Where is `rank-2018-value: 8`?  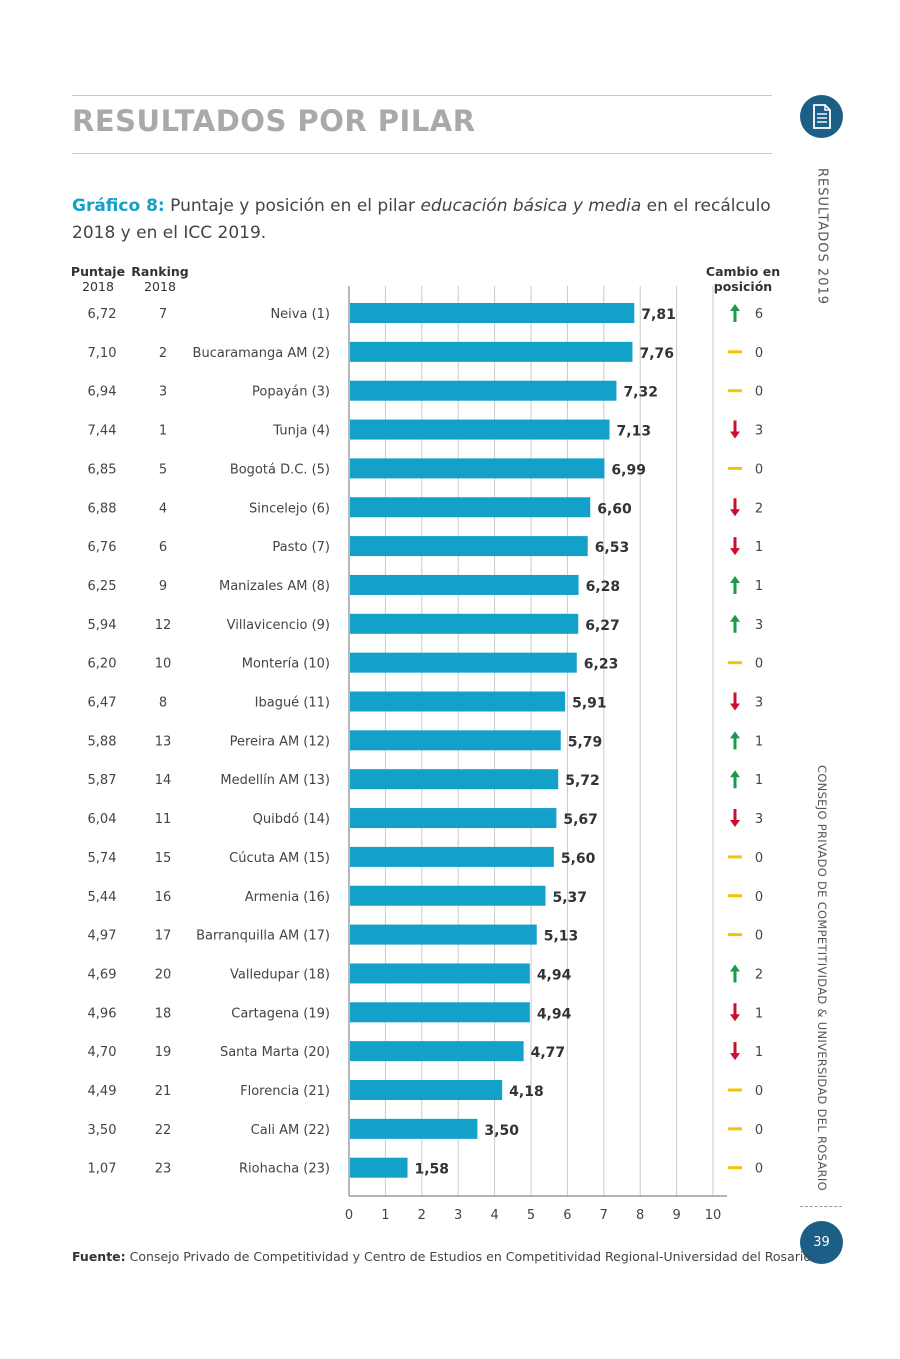 rank-2018-value: 8 is located at coordinates (163, 703).